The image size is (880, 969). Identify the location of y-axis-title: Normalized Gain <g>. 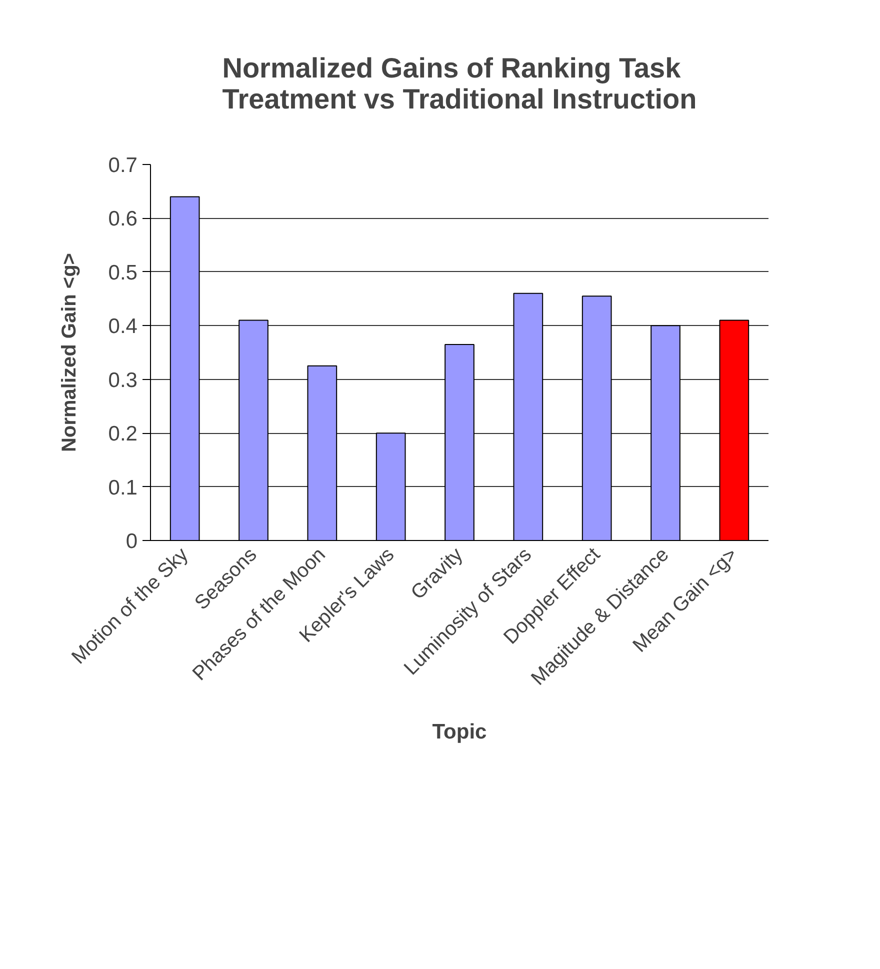
(69, 352).